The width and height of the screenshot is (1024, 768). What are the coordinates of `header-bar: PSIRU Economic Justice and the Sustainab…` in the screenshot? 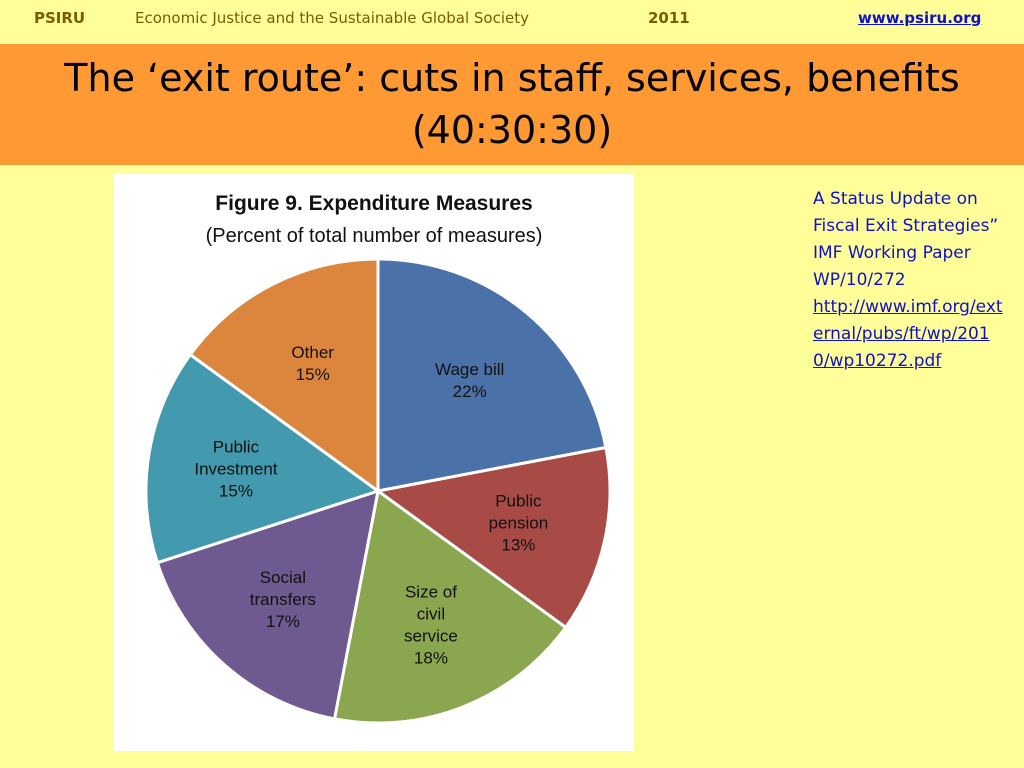 It's located at (512, 19).